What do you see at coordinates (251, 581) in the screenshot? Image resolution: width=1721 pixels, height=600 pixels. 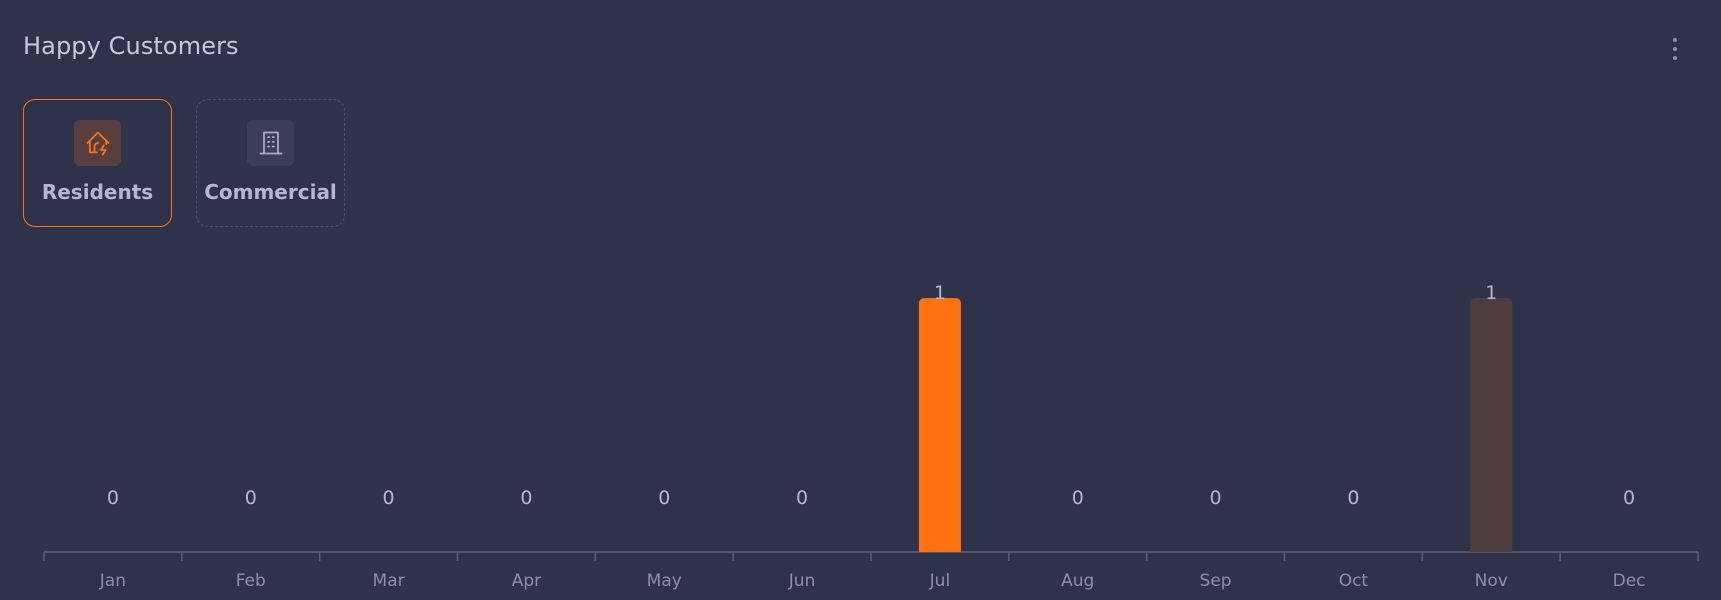 I see `x-tick-label: Feb` at bounding box center [251, 581].